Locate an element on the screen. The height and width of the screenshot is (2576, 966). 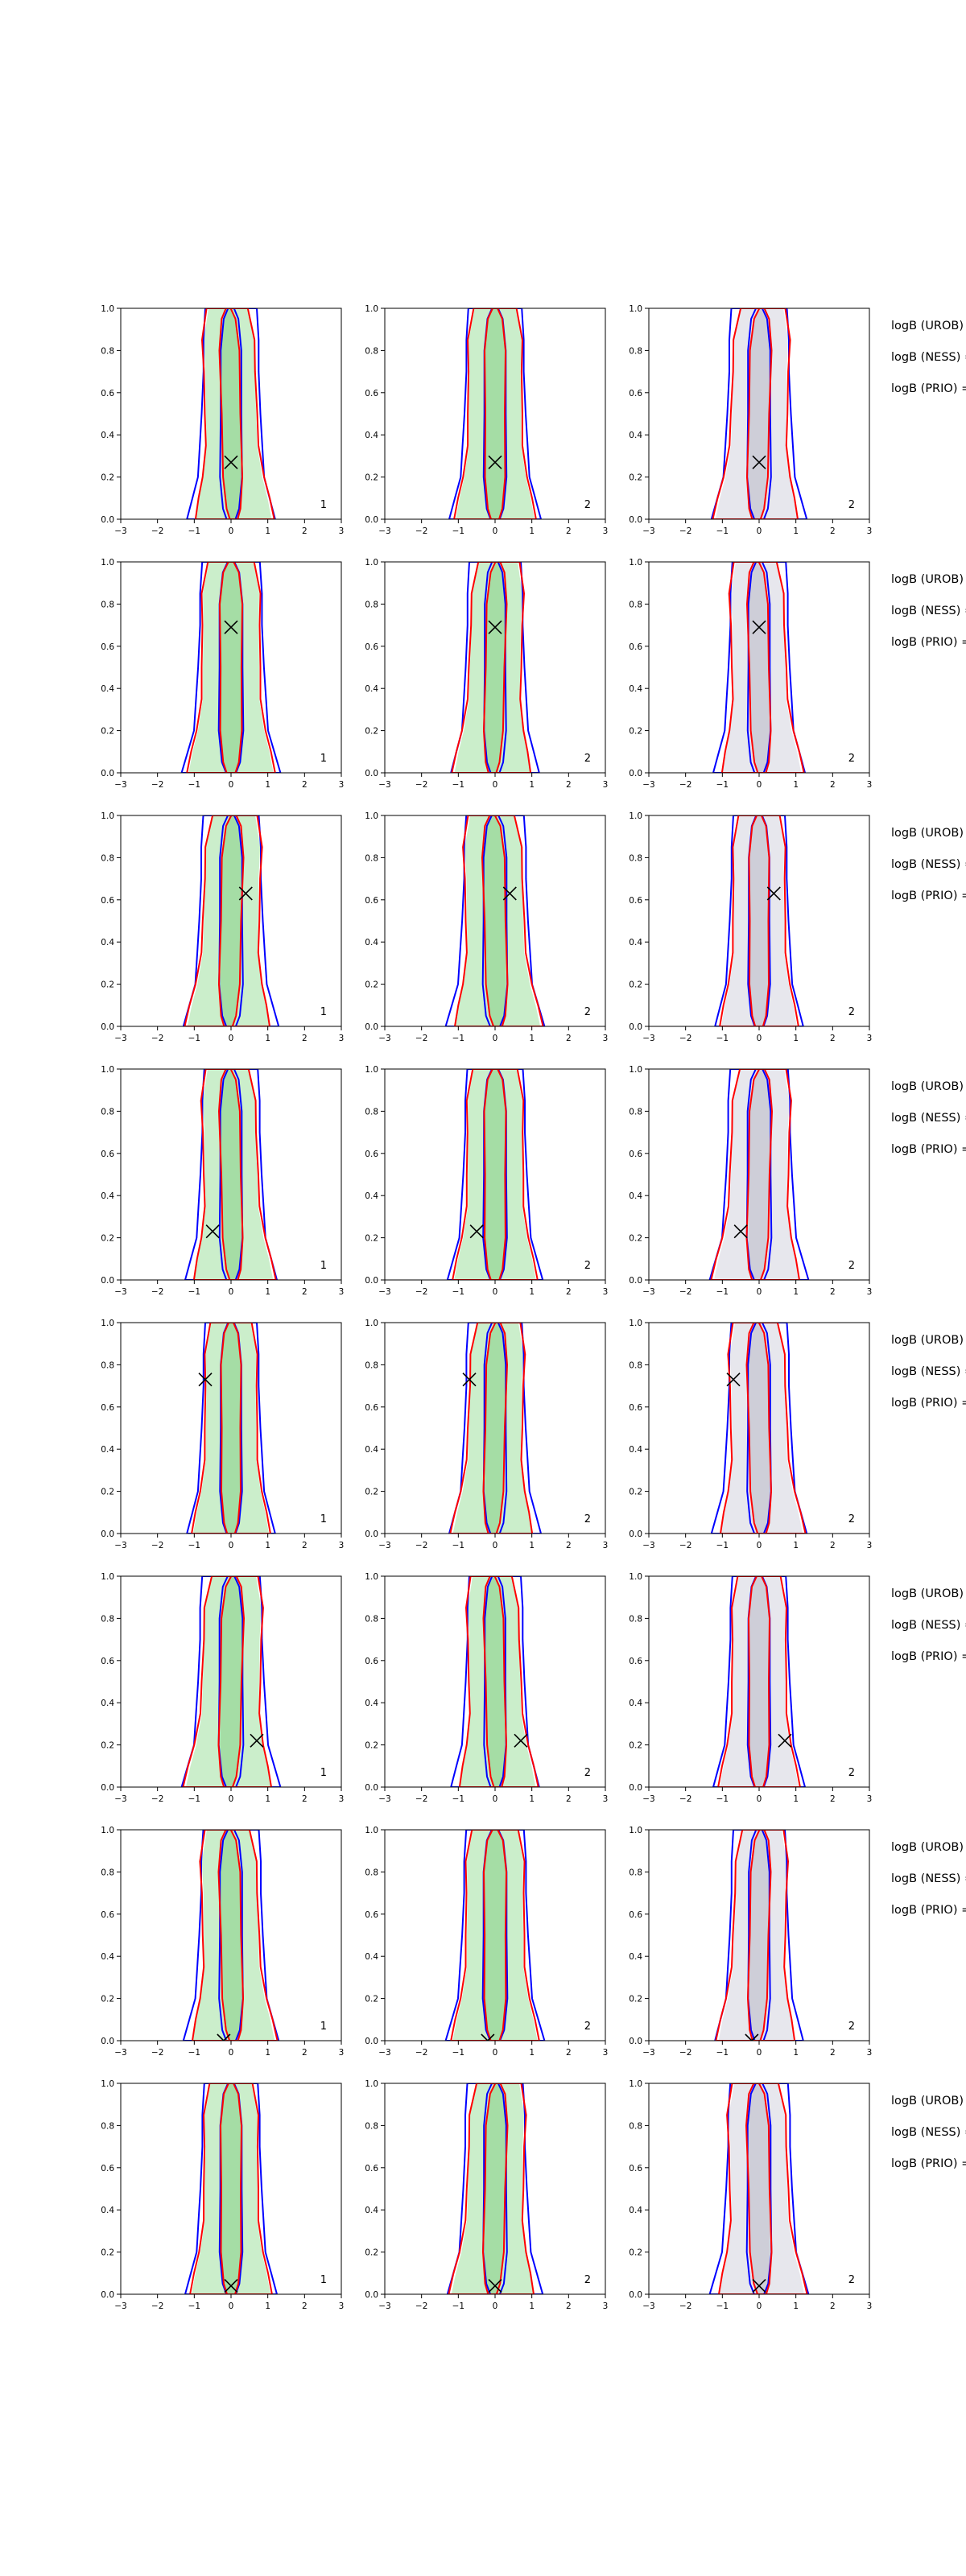
panel-r1-c3: −3 −2 −1 0 1 2 3 0.0 0.2 0.4 0.6 0.8 1.0 2 is located at coordinates (750, 420).